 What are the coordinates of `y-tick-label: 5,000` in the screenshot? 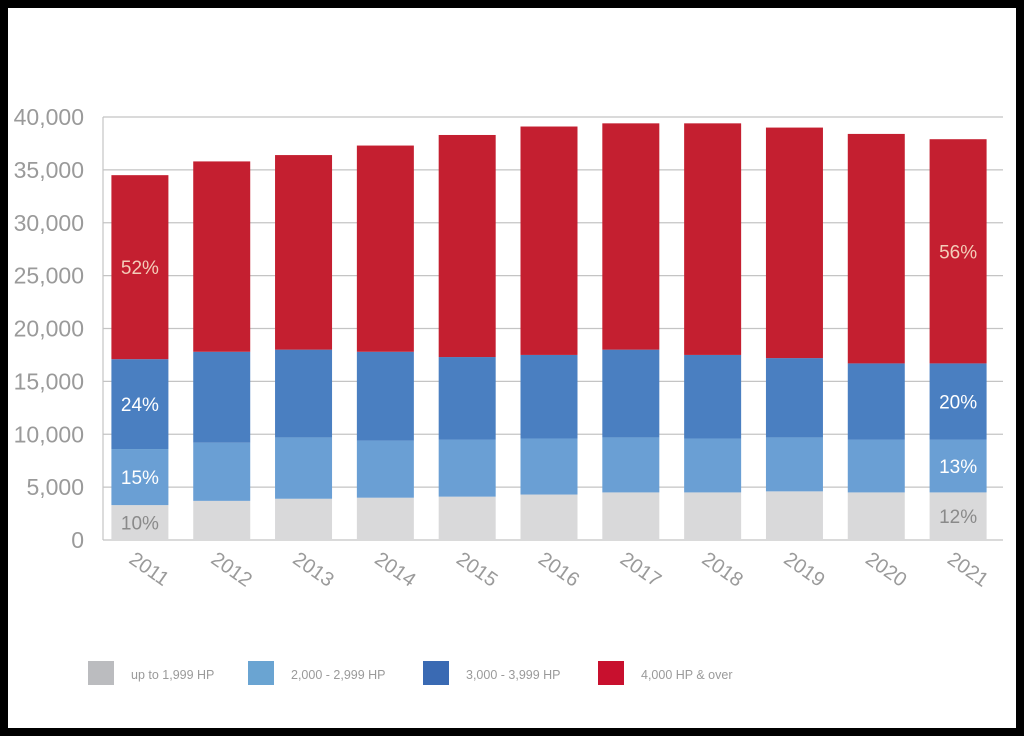 It's located at (55, 487).